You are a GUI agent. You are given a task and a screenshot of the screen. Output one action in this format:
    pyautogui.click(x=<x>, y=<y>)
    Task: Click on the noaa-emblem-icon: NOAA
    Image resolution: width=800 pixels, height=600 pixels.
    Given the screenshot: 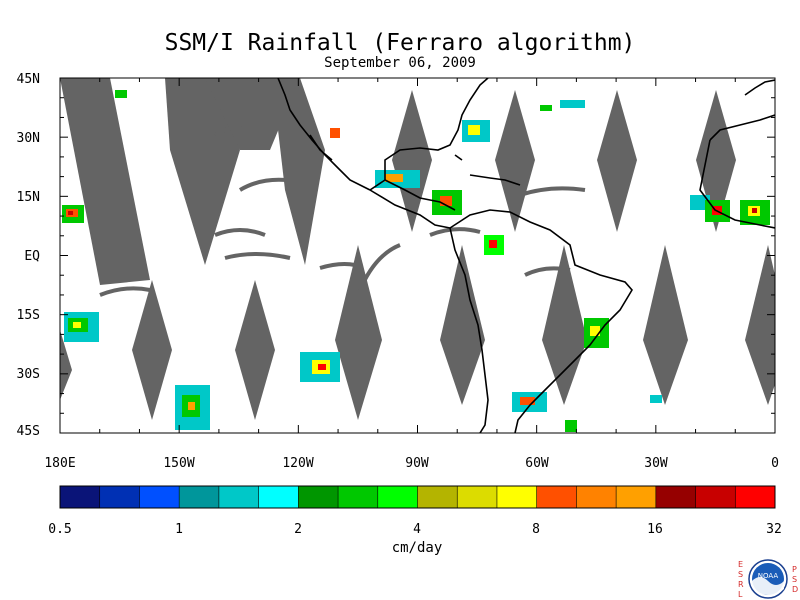 What is the action you would take?
    pyautogui.click(x=768, y=579)
    